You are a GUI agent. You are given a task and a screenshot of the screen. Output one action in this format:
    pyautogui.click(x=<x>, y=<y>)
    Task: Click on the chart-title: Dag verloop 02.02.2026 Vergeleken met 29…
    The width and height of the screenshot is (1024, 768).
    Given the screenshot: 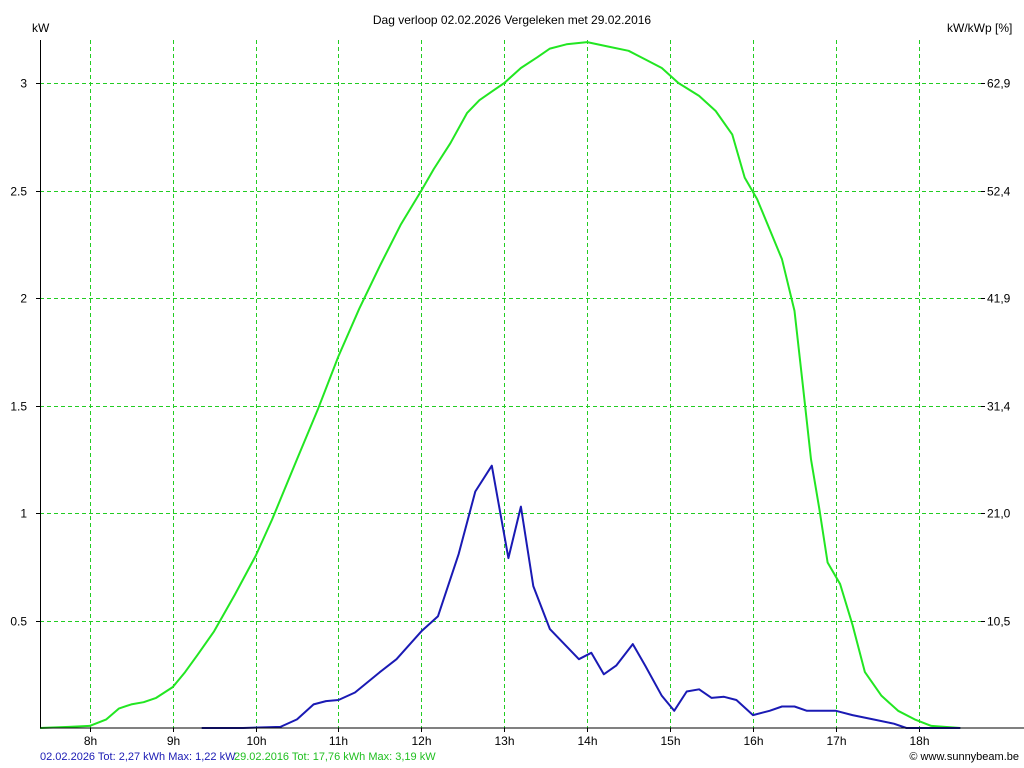 What is the action you would take?
    pyautogui.click(x=512, y=20)
    